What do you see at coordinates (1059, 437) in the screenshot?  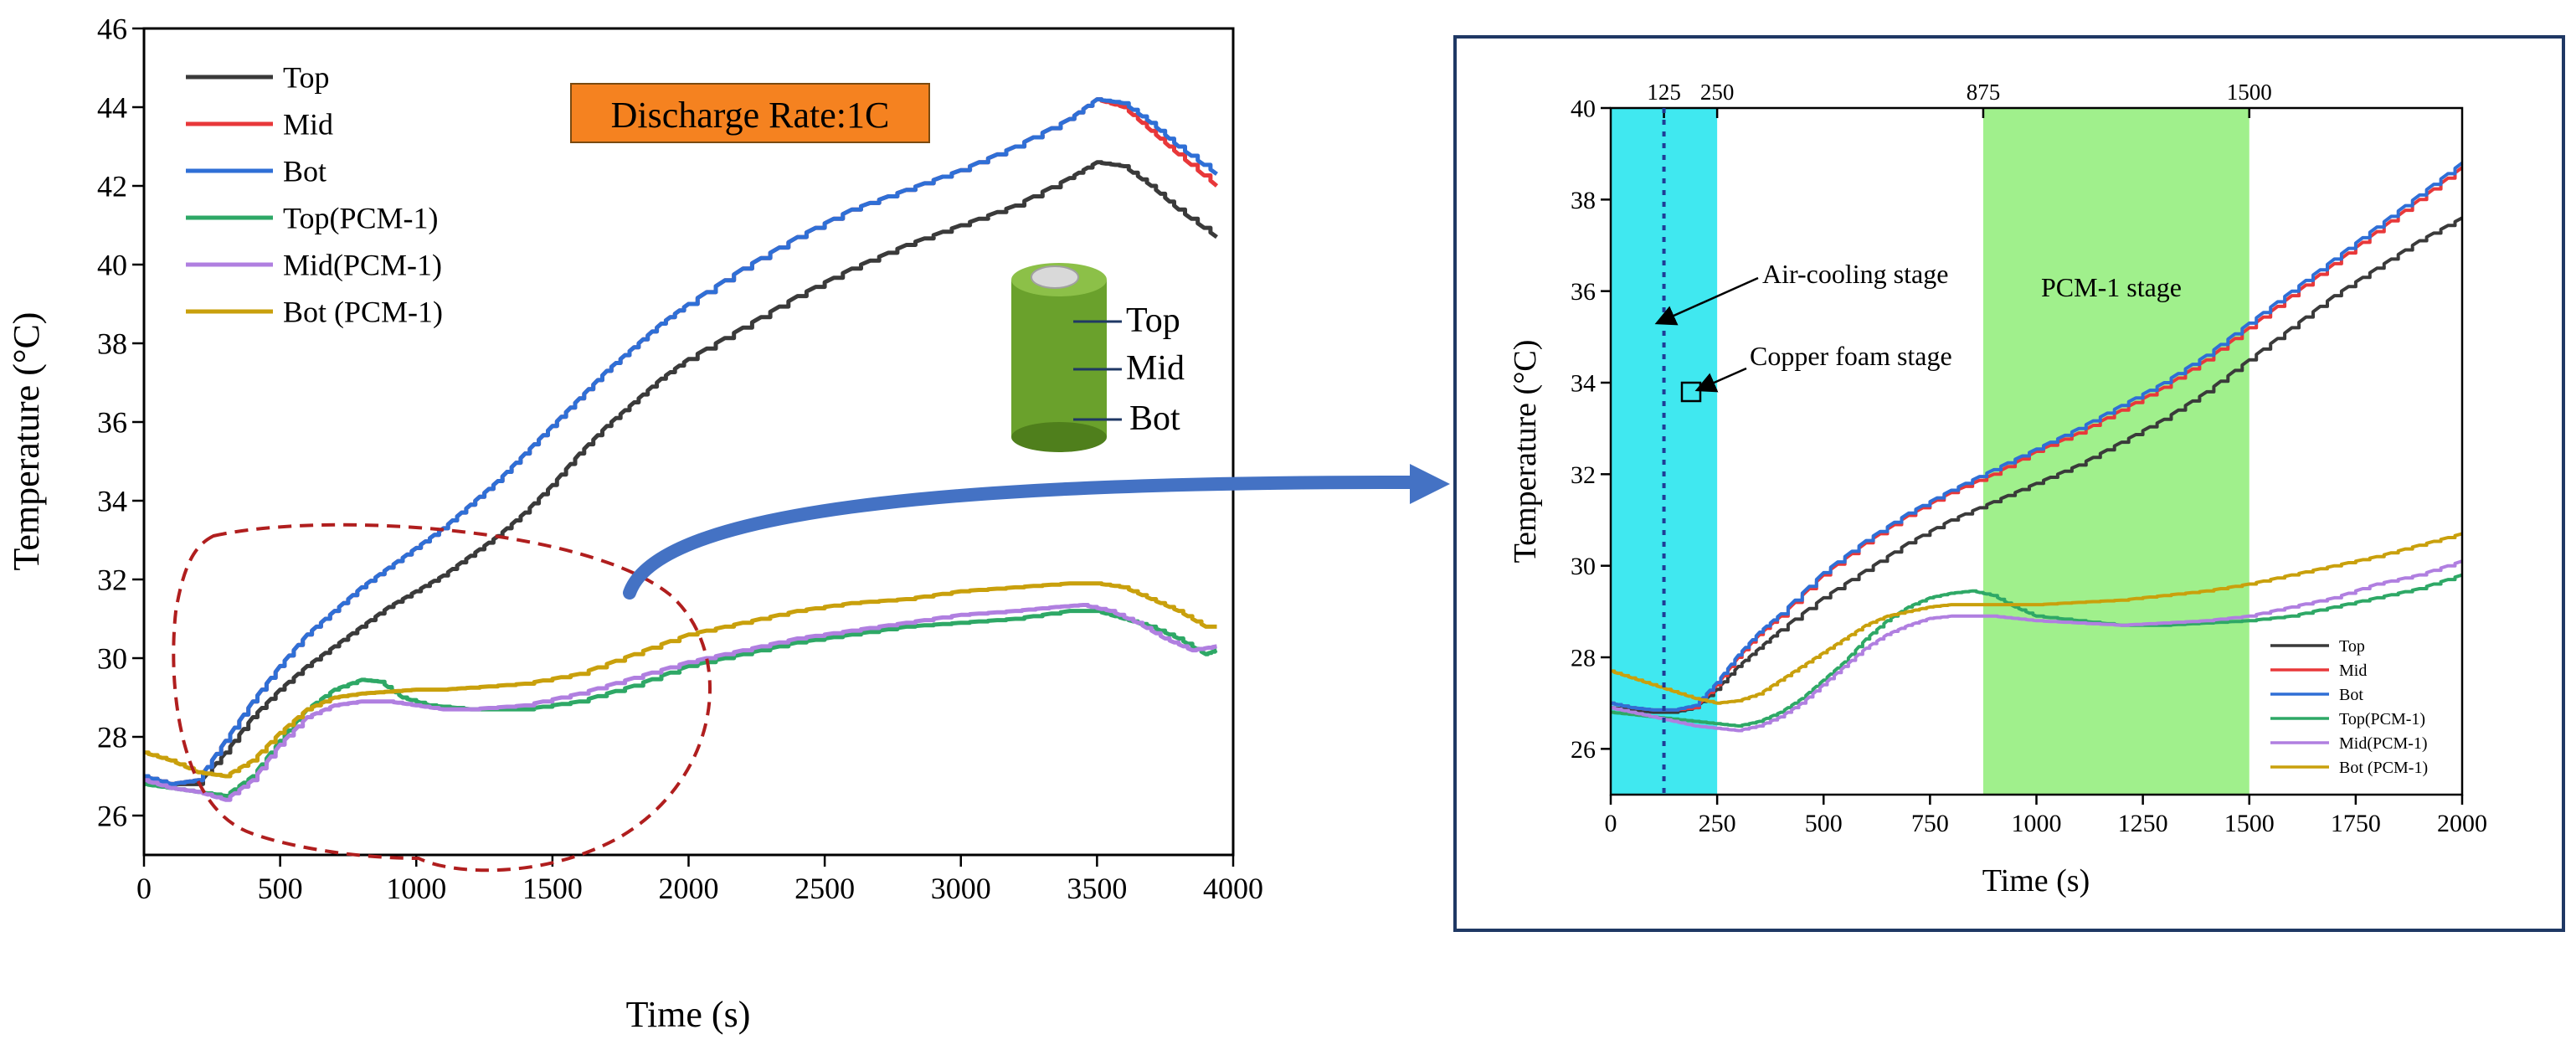 I see `battery-bottom` at bounding box center [1059, 437].